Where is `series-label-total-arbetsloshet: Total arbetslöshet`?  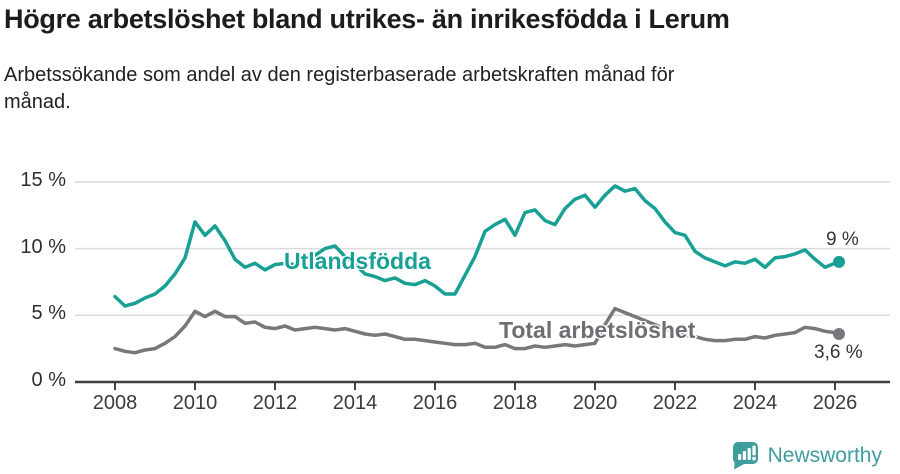 series-label-total-arbetsloshet: Total arbetslöshet is located at coordinates (597, 330).